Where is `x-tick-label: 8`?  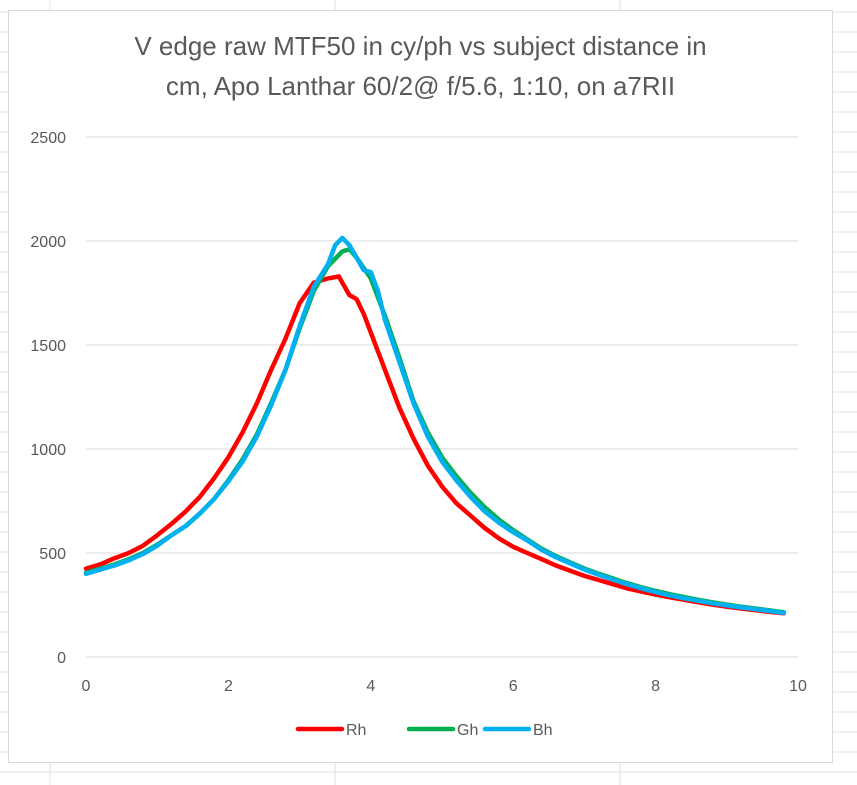 x-tick-label: 8 is located at coordinates (655, 686).